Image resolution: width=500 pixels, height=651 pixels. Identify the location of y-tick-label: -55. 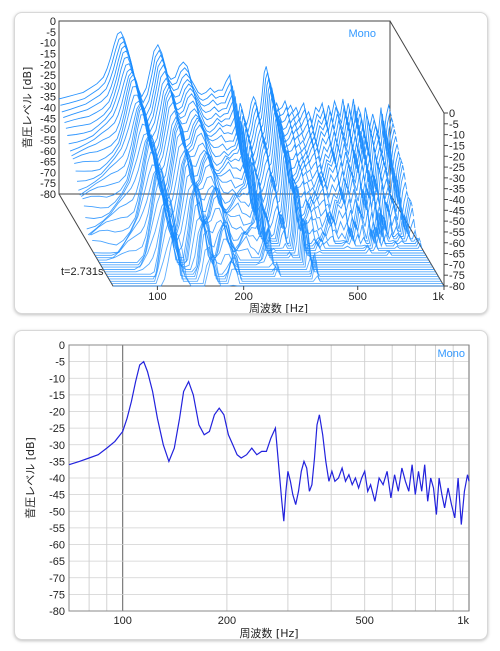
(57, 529).